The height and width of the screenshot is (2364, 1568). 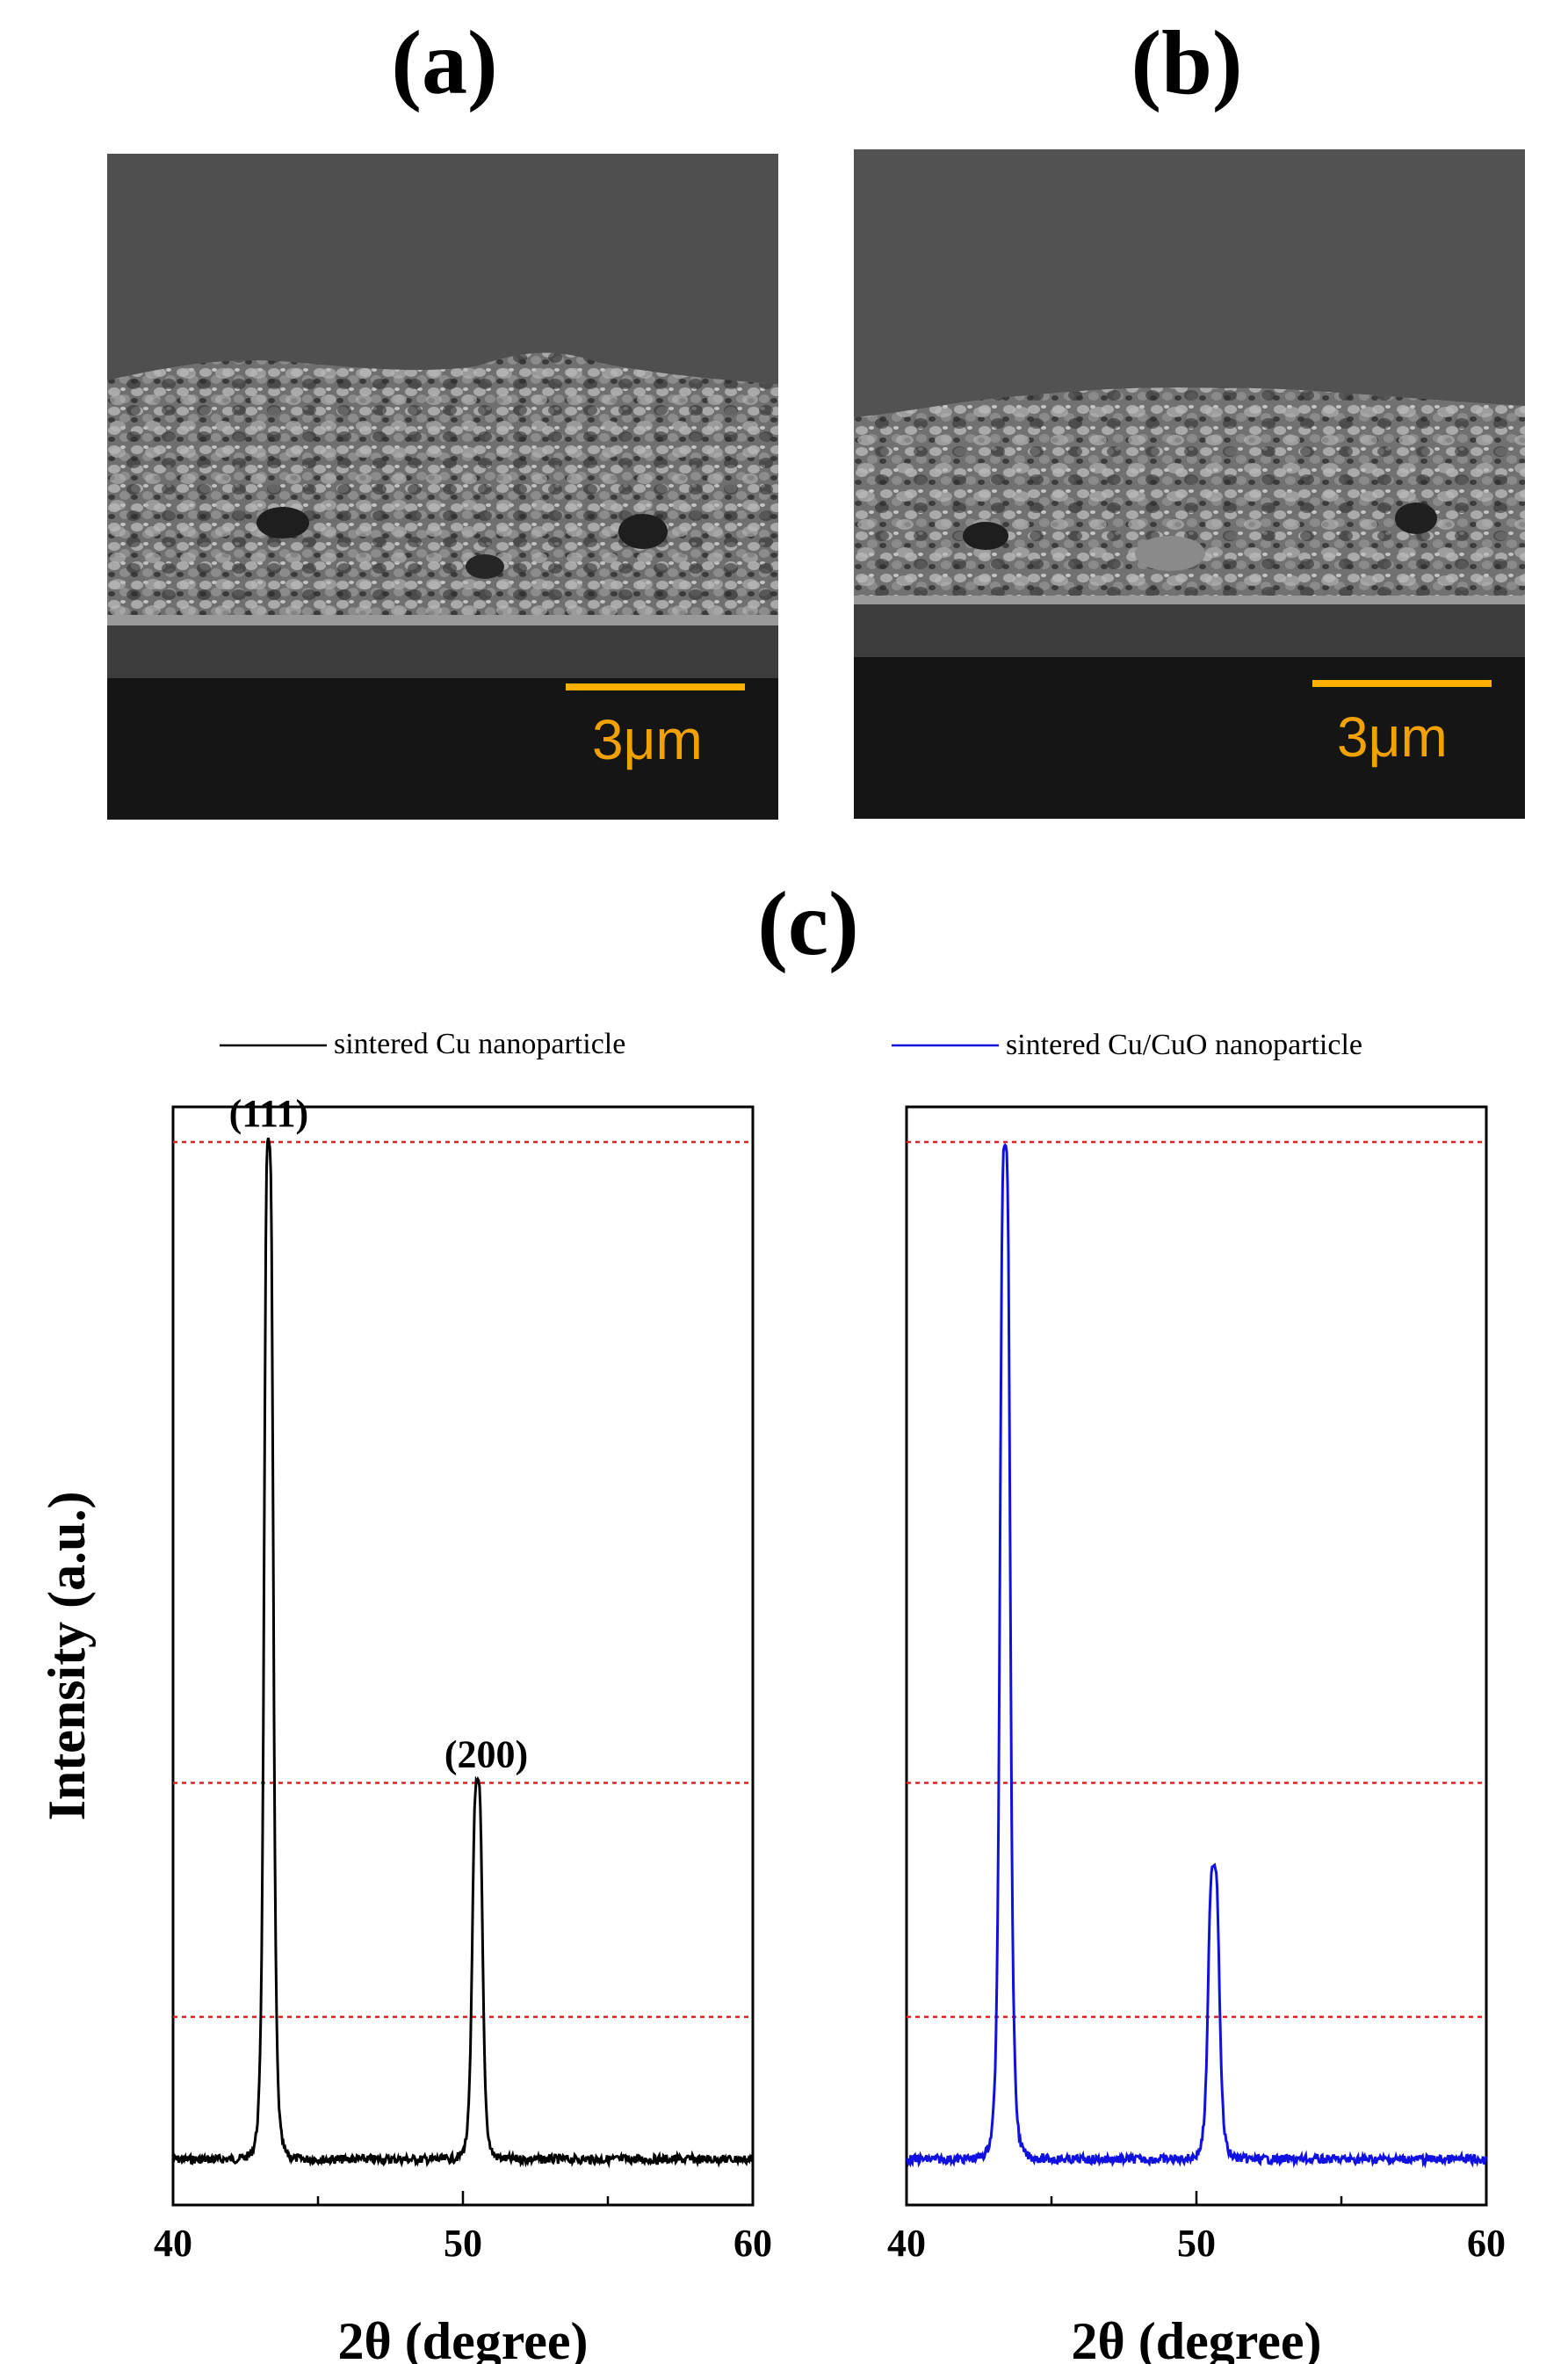 I want to click on scale-bar-label-b: 3μm, so click(x=1392, y=737).